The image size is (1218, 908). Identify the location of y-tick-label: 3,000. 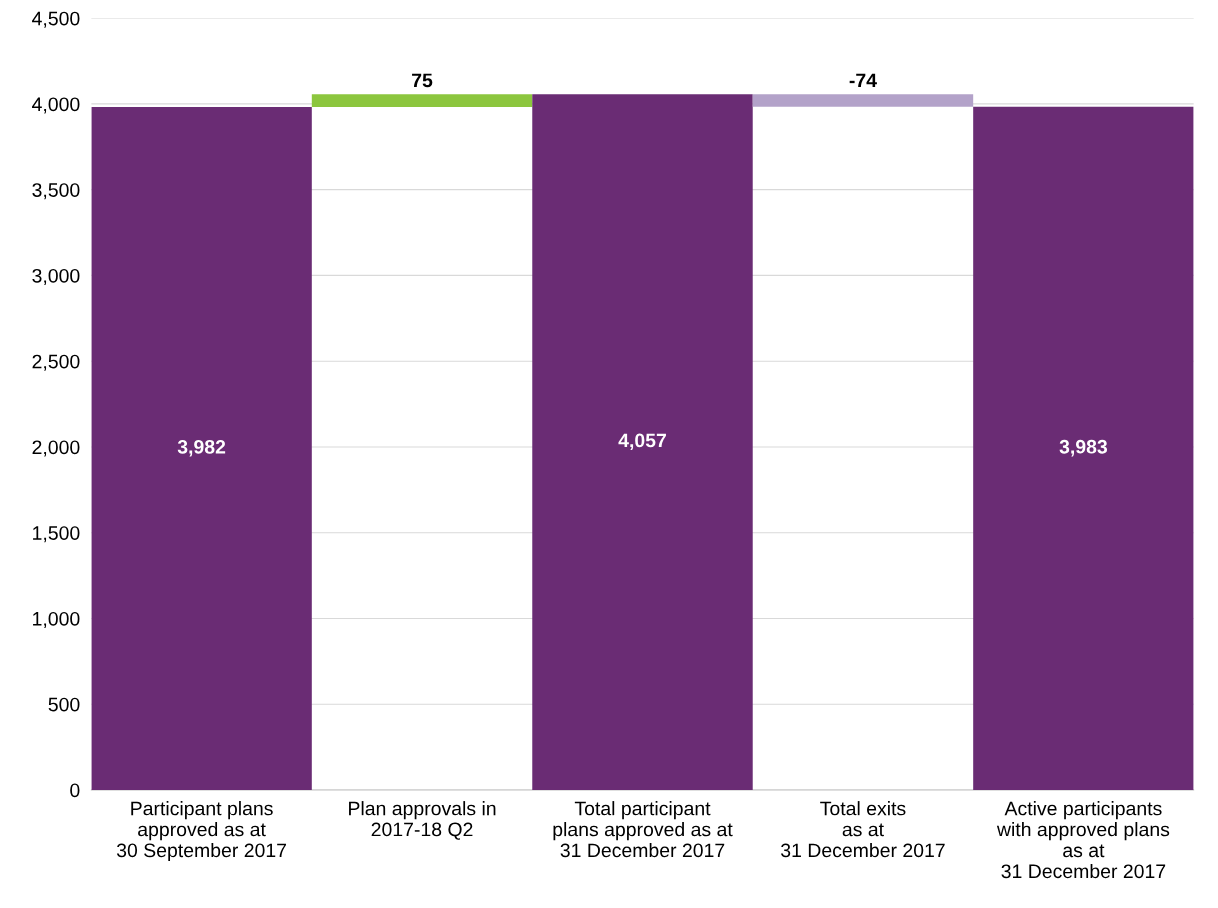
(56, 276).